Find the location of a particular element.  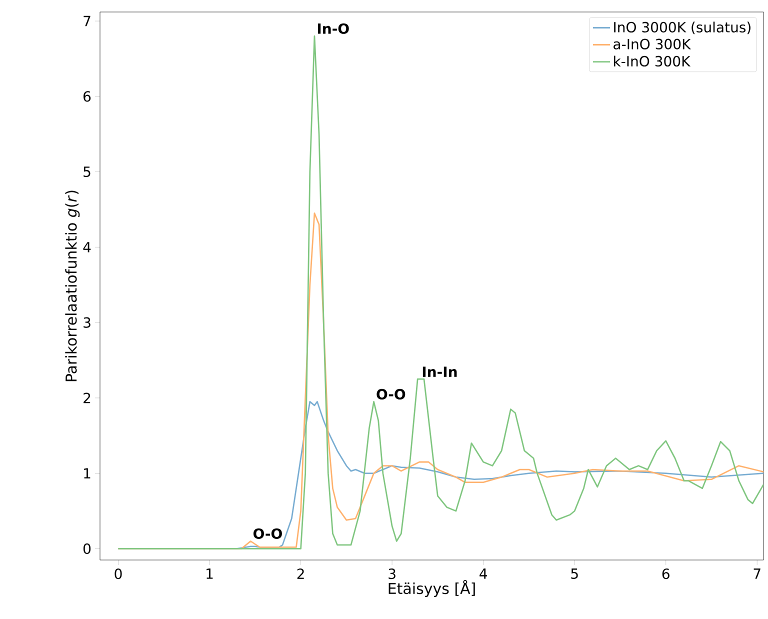

y-tick-label: 7 is located at coordinates (87, 21).